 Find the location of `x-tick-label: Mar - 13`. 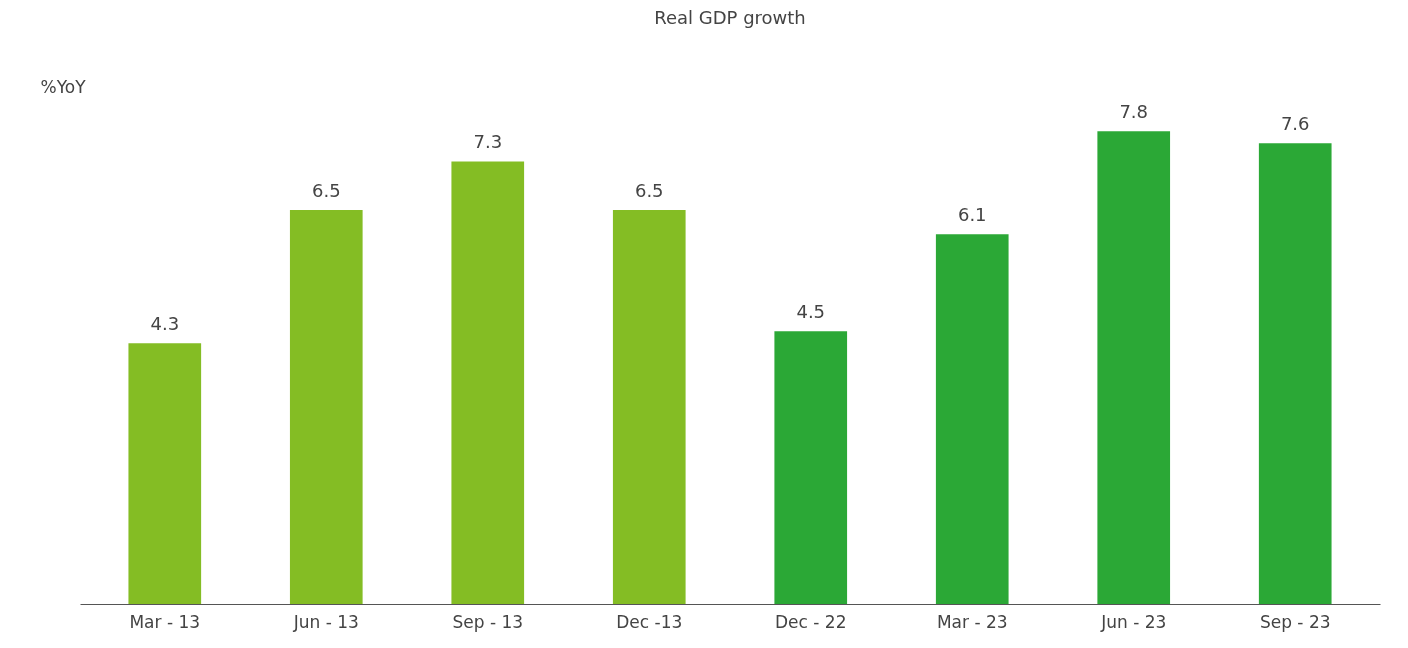

x-tick-label: Mar - 13 is located at coordinates (165, 621).